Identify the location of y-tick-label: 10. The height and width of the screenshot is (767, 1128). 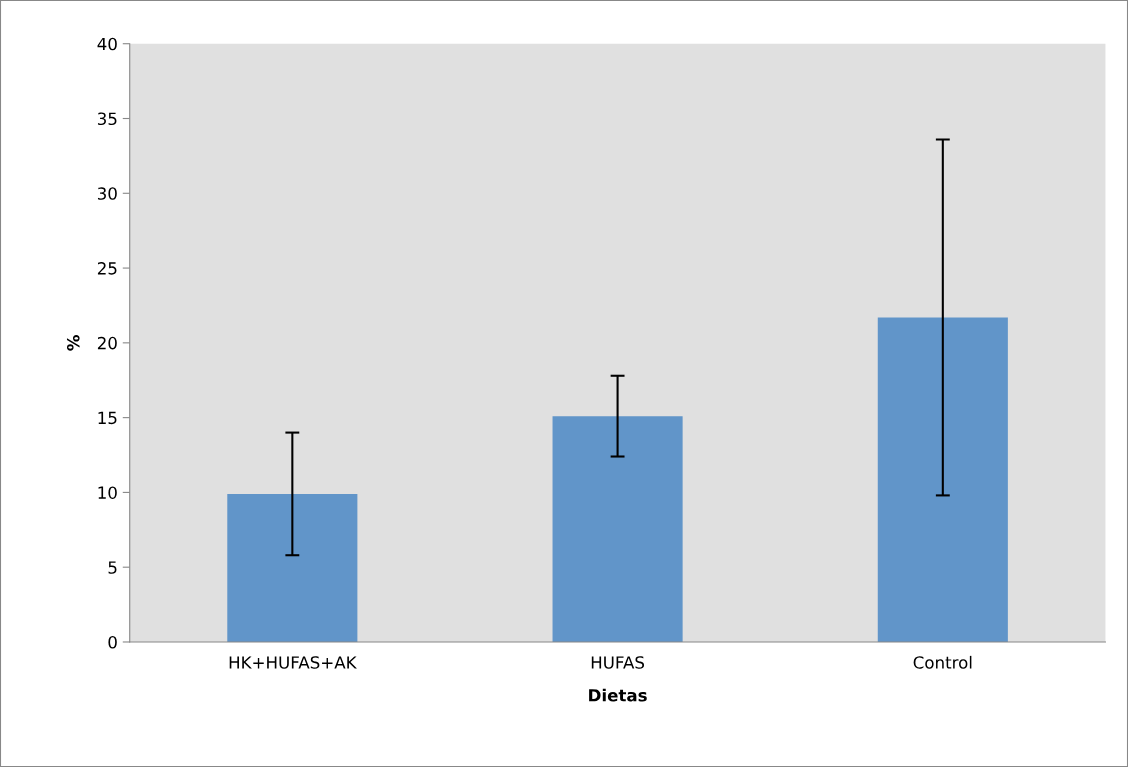
(107, 492).